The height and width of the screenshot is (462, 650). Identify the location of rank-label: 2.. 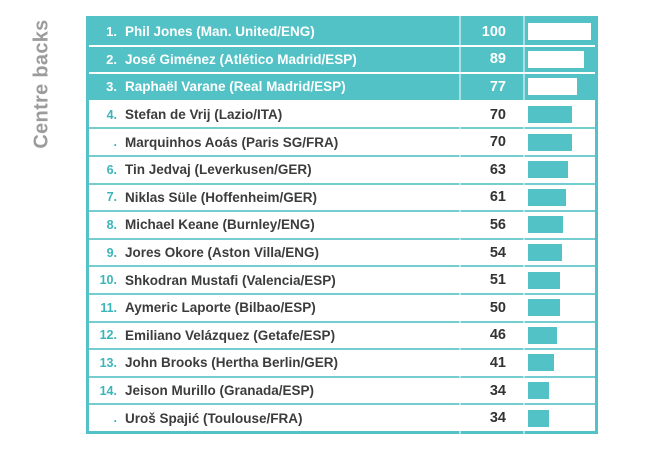
(111, 59).